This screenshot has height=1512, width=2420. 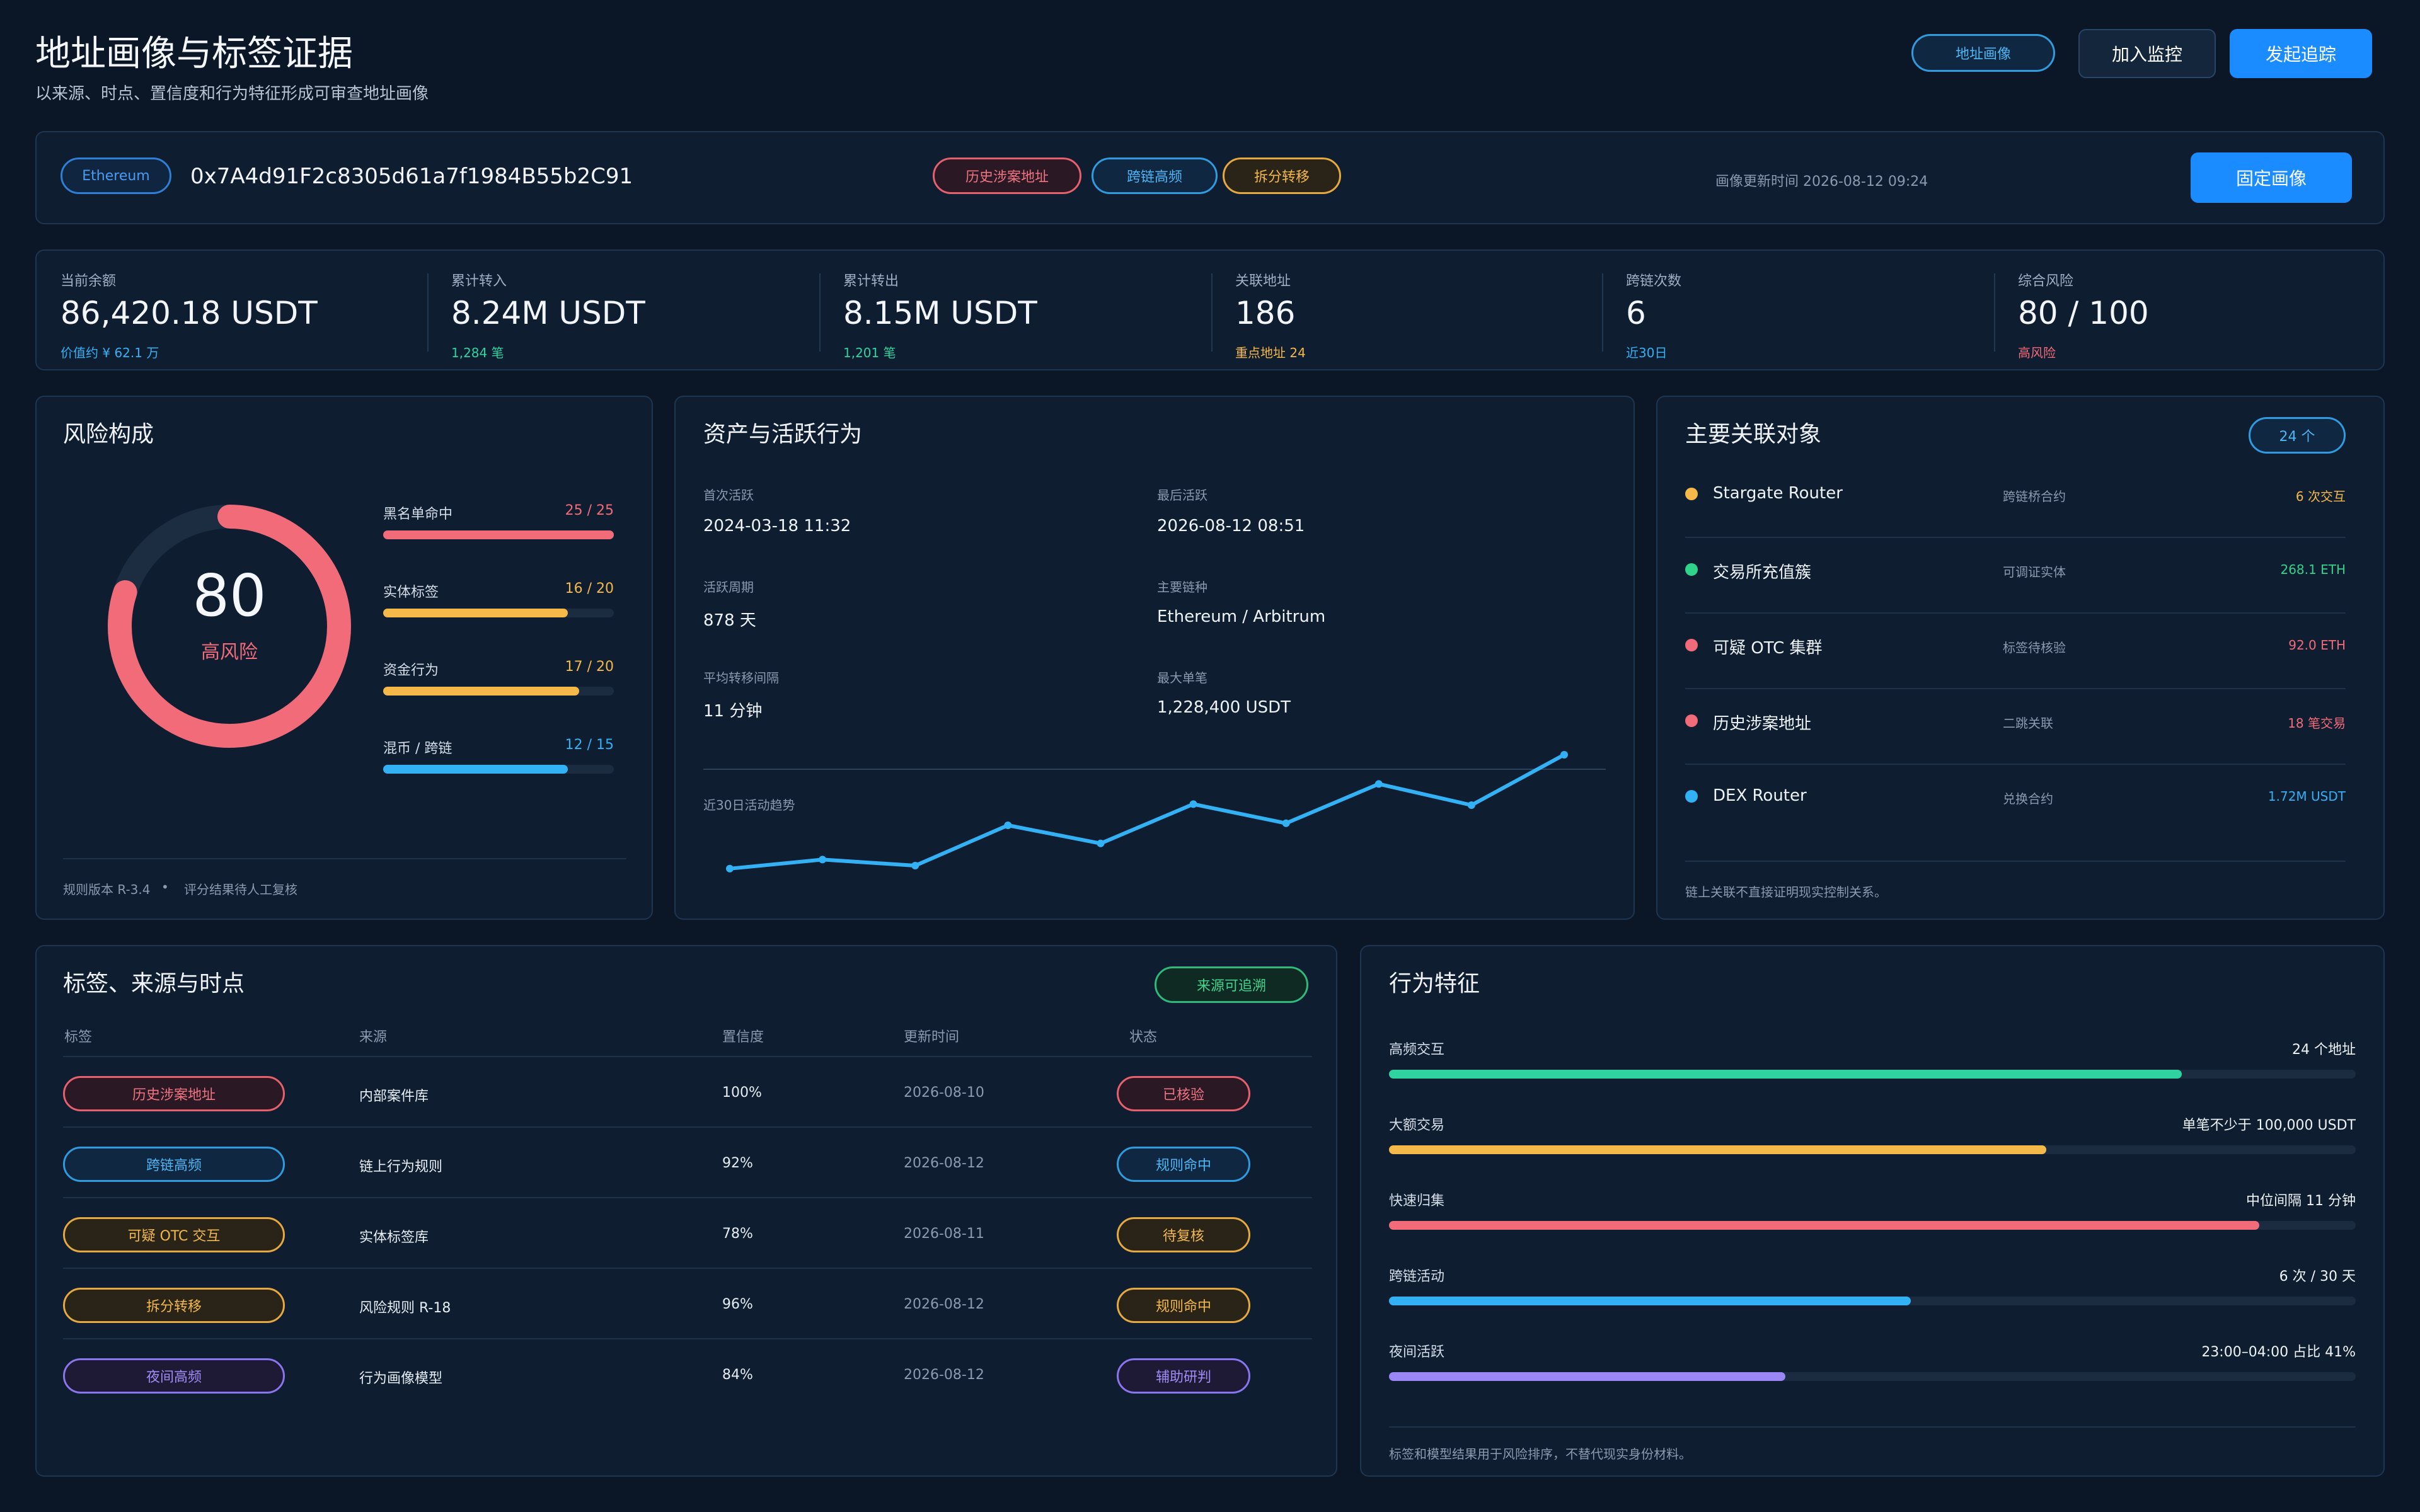 I want to click on stat-sub: 1,201 笔, so click(x=869, y=352).